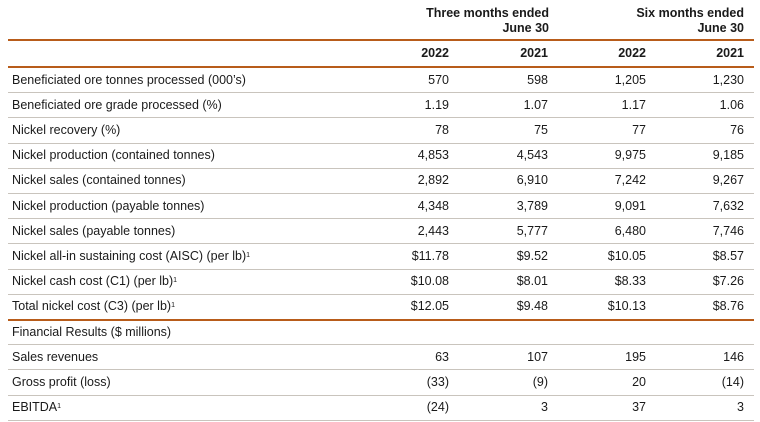 The image size is (760, 422). What do you see at coordinates (633, 104) in the screenshot?
I see `value-cell: 1.17` at bounding box center [633, 104].